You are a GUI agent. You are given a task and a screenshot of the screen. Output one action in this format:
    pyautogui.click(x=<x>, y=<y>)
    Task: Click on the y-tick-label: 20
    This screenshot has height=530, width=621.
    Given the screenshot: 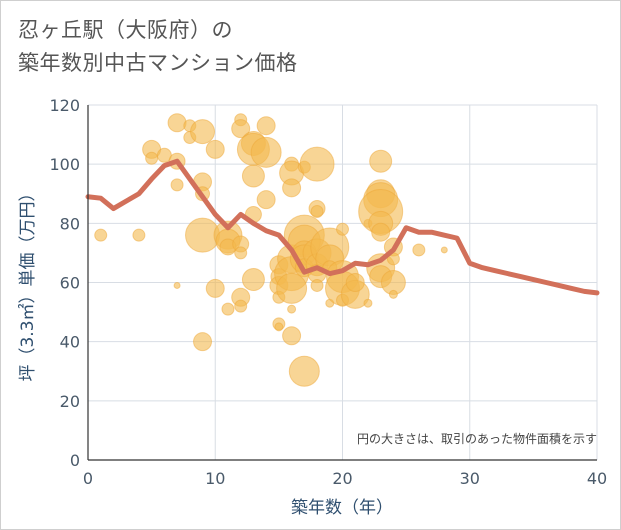 What is the action you would take?
    pyautogui.click(x=70, y=401)
    